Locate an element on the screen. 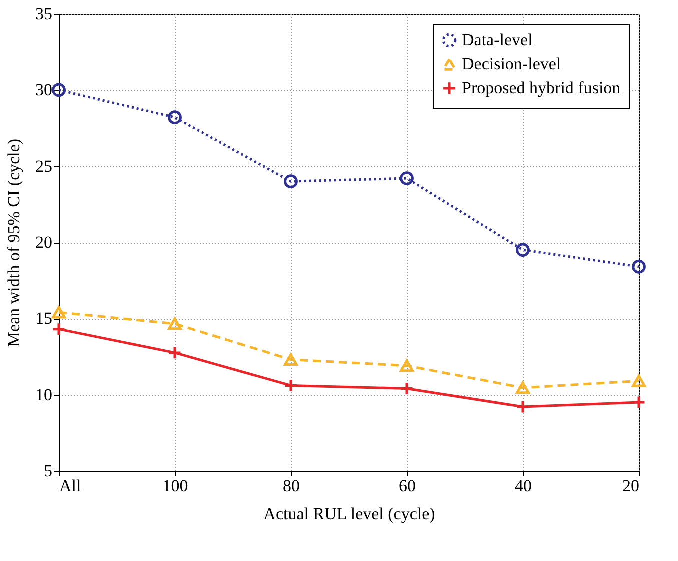 The width and height of the screenshot is (678, 561). x-tick-label: 100 is located at coordinates (175, 486).